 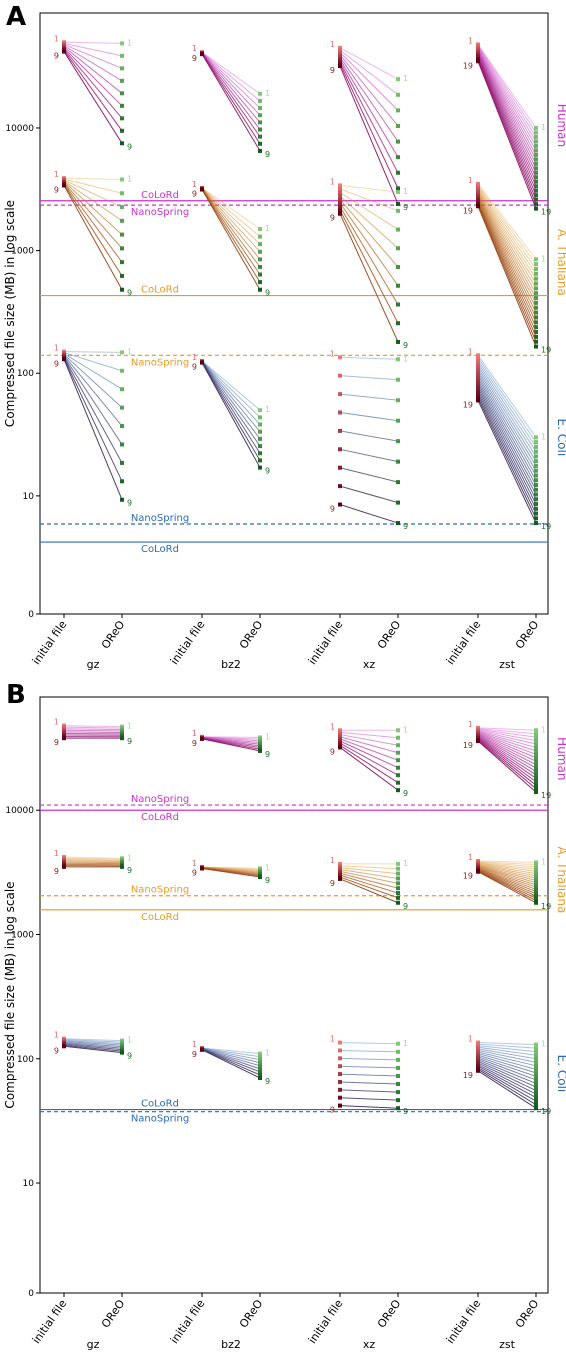 What do you see at coordinates (160, 549) in the screenshot?
I see `reference-label: CoLoRd` at bounding box center [160, 549].